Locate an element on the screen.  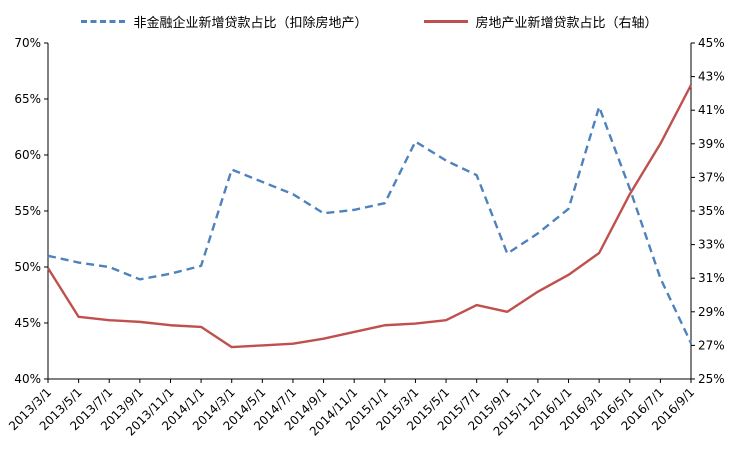
svg-text: 33% is located at coordinates (711, 245).